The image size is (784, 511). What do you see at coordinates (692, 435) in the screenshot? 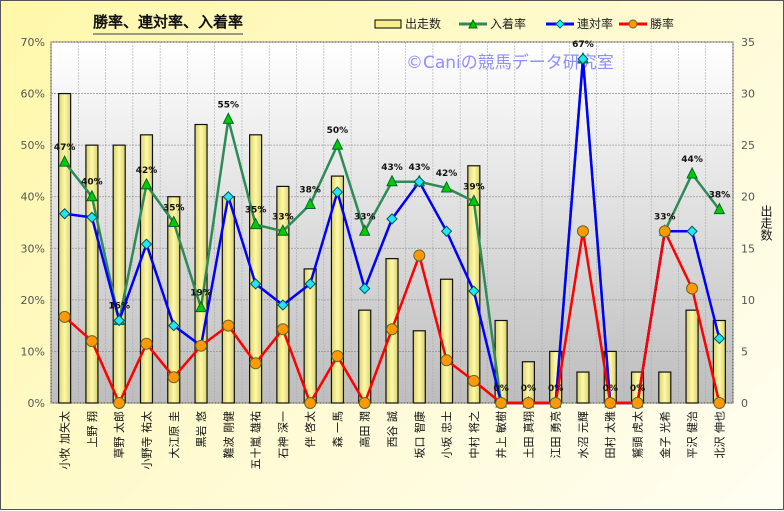
I see `x-tick-label: 平沢 健治` at bounding box center [692, 435].